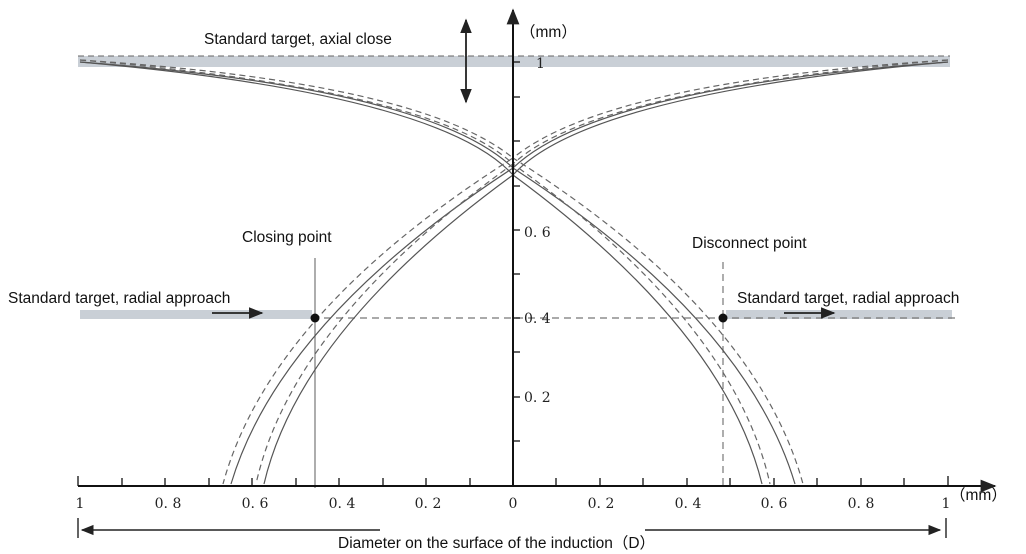 The image size is (1026, 554). What do you see at coordinates (287, 237) in the screenshot?
I see `closing-point-label: Closing point` at bounding box center [287, 237].